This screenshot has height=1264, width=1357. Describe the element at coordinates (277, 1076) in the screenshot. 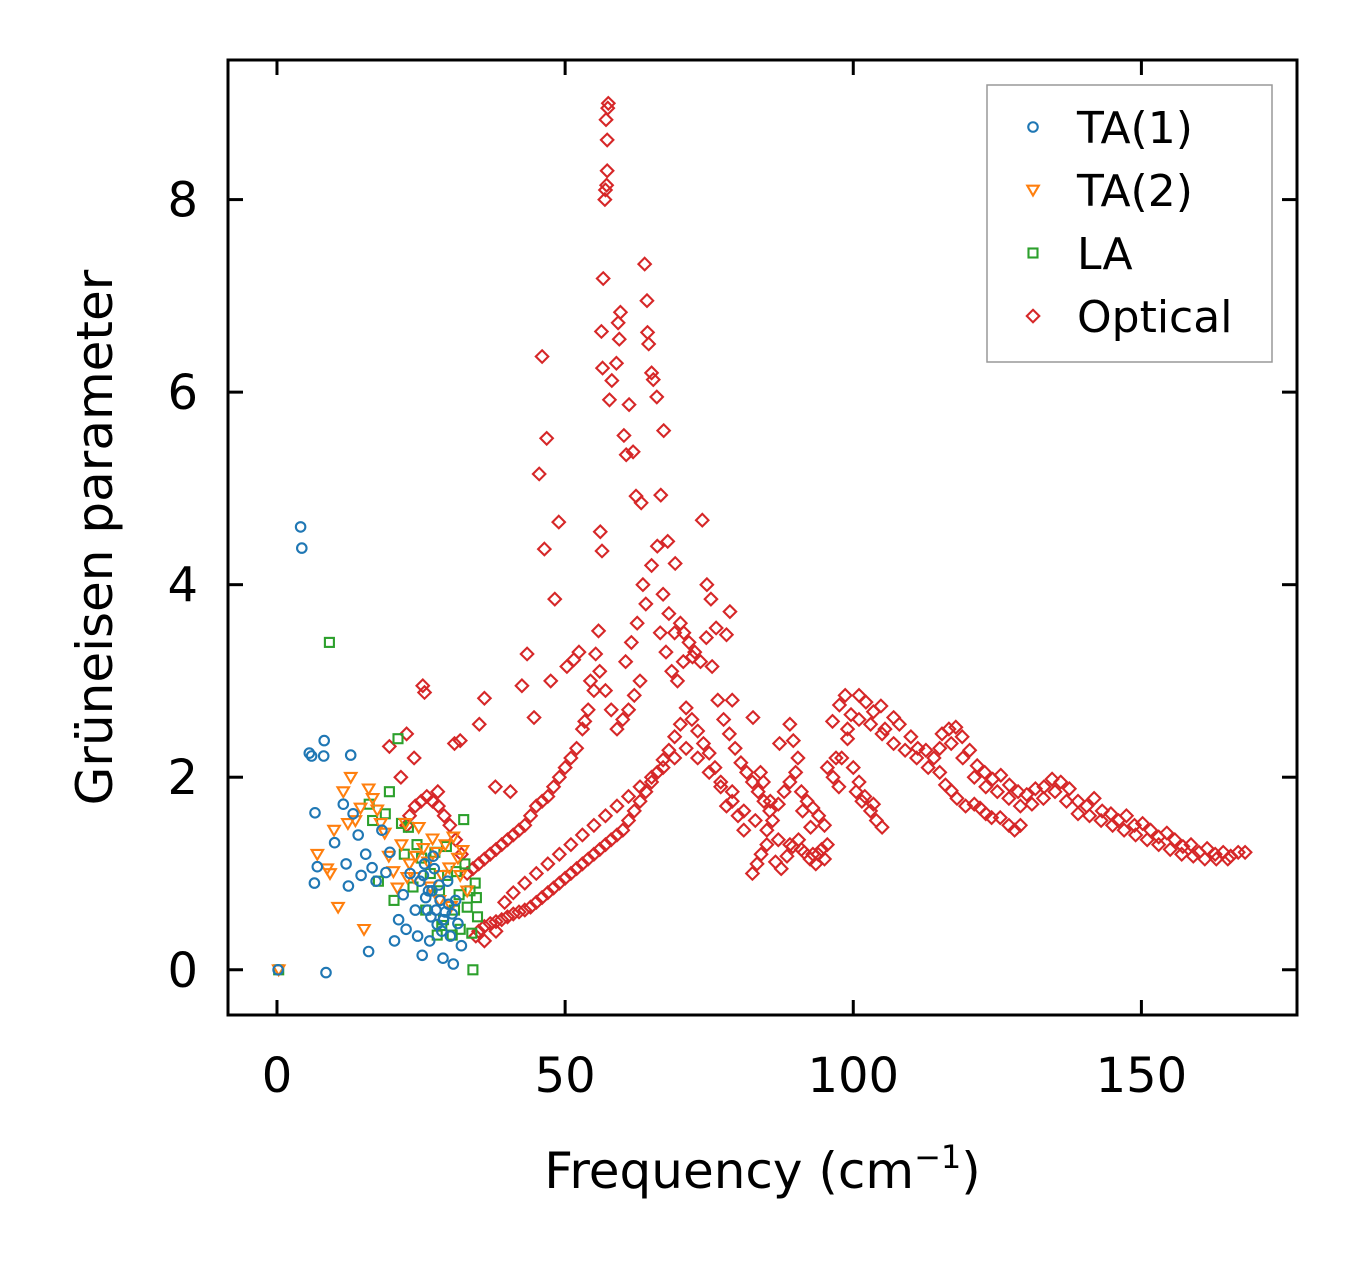

I see `x-tick-label: 0` at that location.